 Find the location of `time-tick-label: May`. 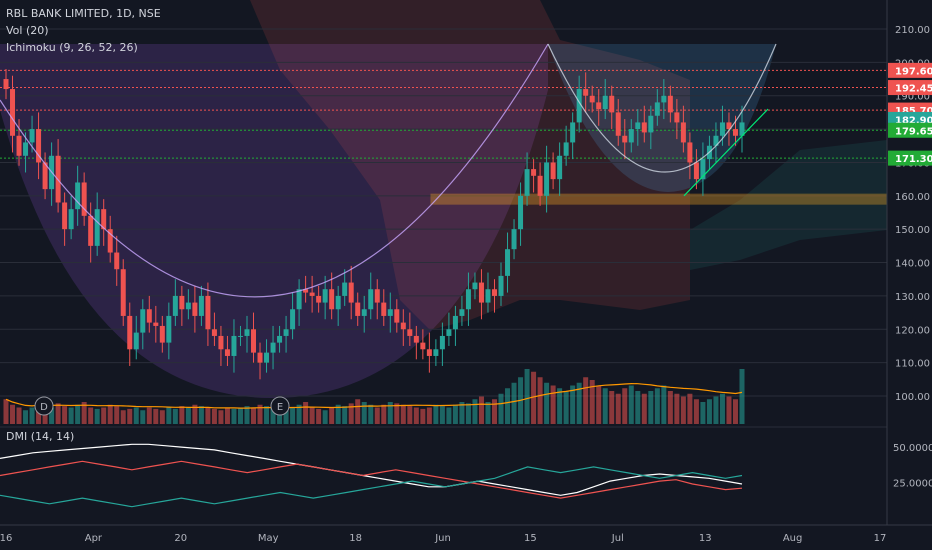

time-tick-label: May is located at coordinates (268, 538).